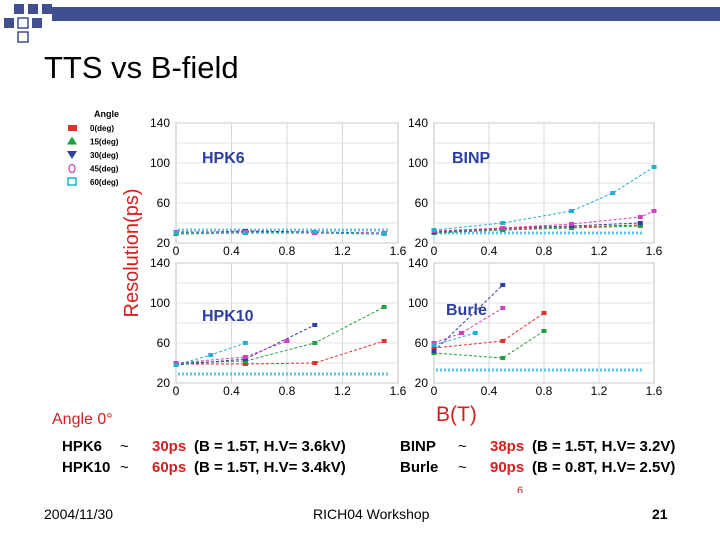 The height and width of the screenshot is (540, 720). Describe the element at coordinates (603, 467) in the screenshot. I see `summary-detail: (B = 0.8T, H.V= 2.5V)` at that location.